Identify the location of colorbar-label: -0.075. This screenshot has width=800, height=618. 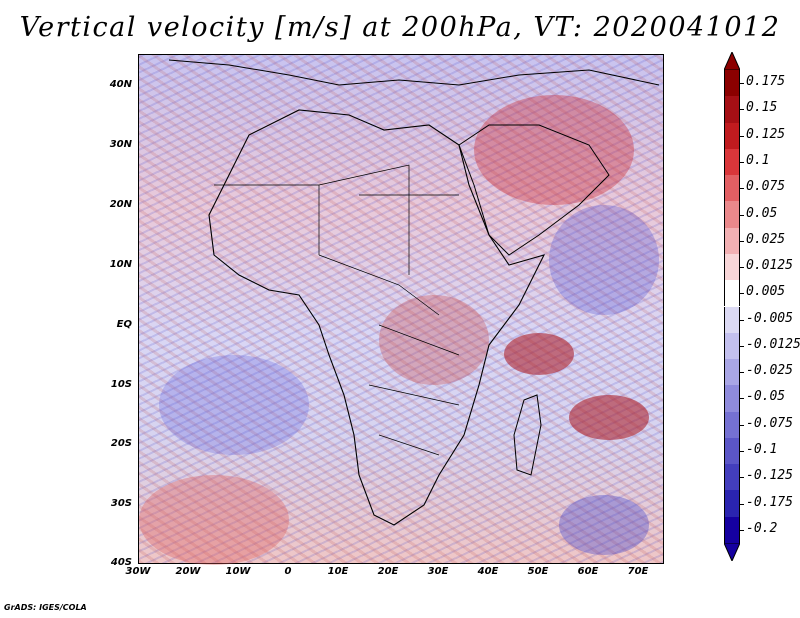
(769, 423).